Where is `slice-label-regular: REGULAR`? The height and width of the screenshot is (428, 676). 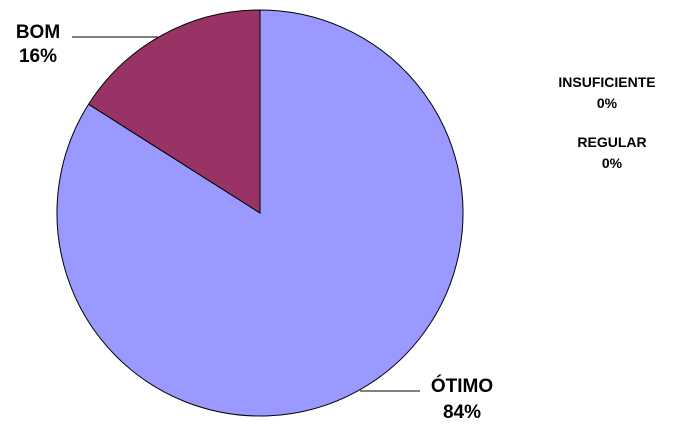
slice-label-regular: REGULAR is located at coordinates (611, 142).